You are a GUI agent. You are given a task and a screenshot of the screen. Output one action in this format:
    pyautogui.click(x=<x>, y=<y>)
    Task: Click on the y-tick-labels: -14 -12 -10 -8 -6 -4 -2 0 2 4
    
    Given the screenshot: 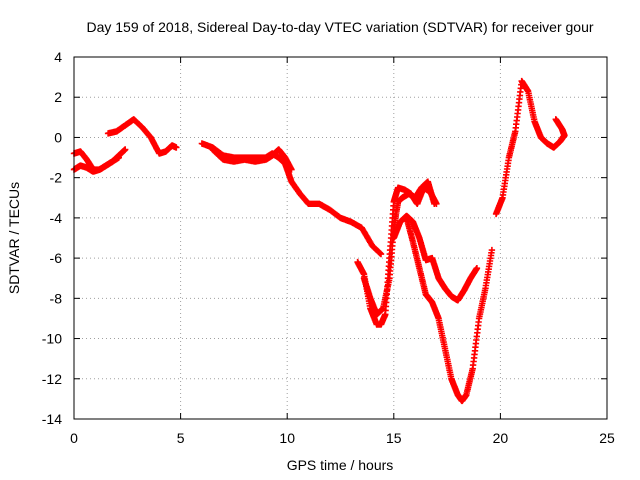 What is the action you would take?
    pyautogui.click(x=52, y=238)
    